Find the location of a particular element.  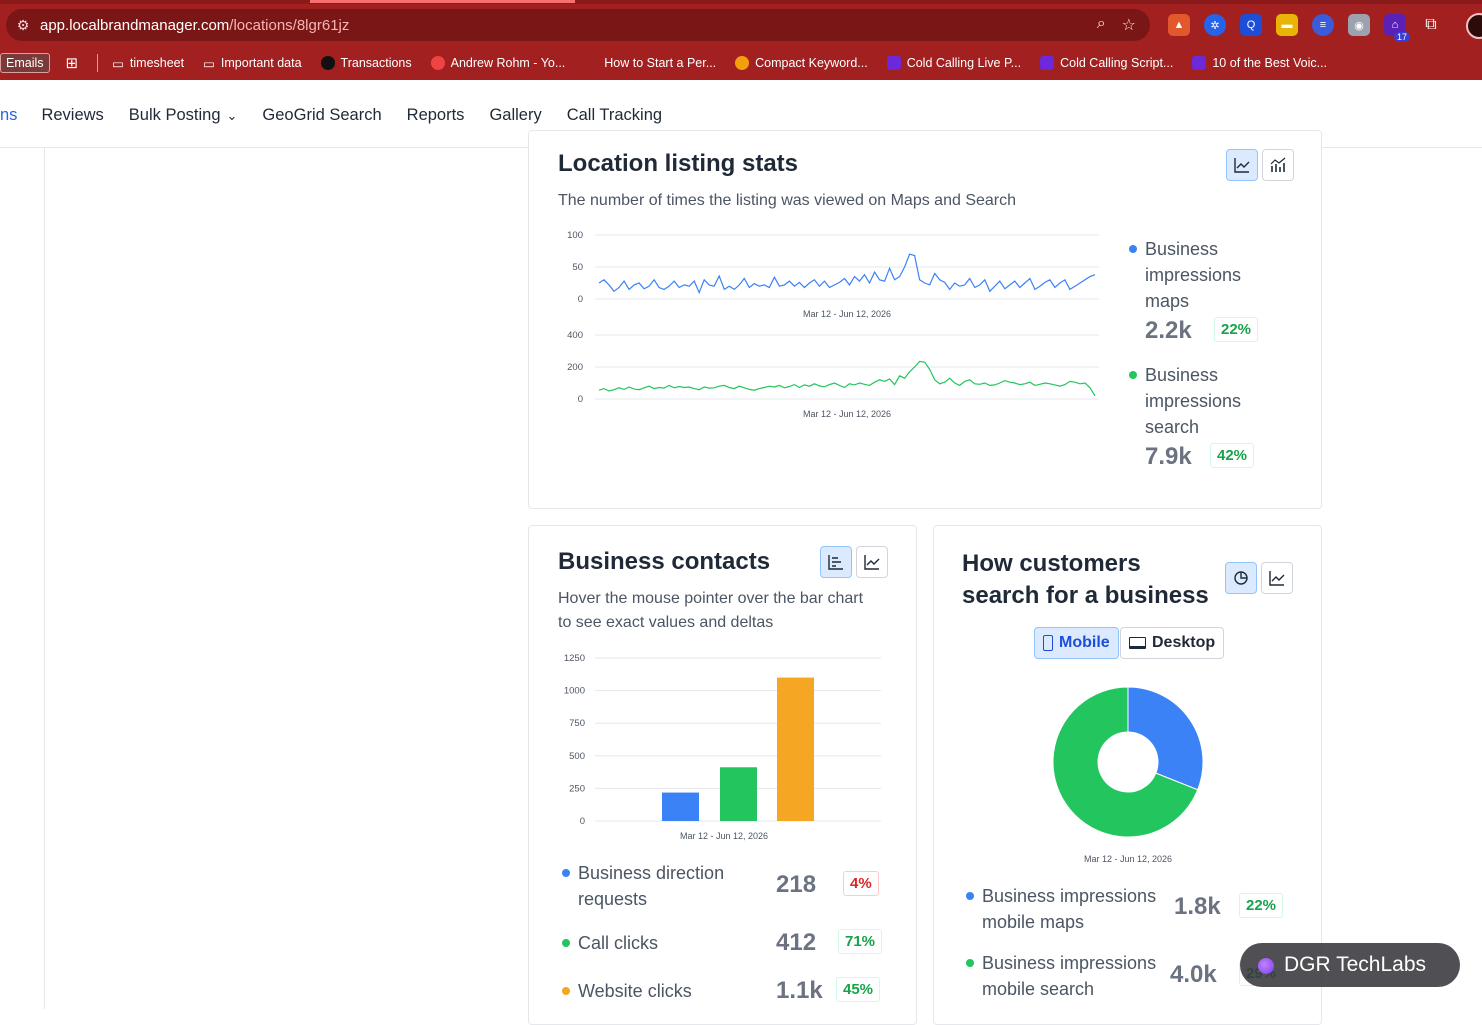

comparison-chart-view-button is located at coordinates (1278, 165).